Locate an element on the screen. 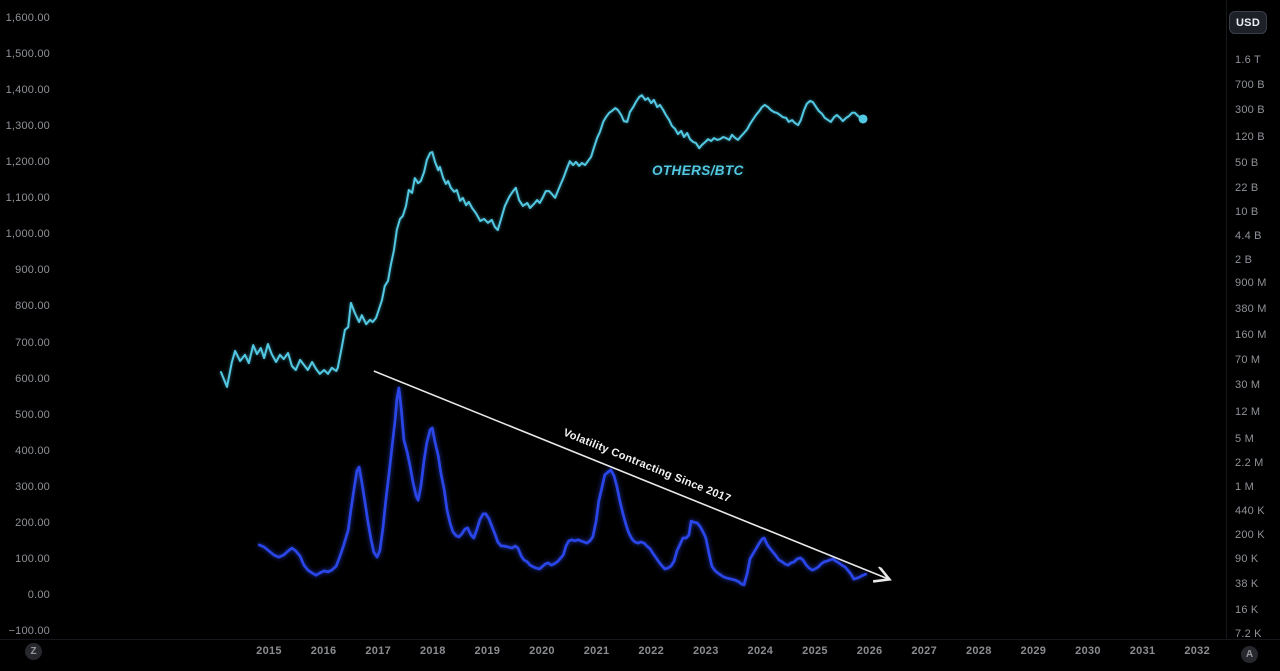  right-axis-tick: 38 K is located at coordinates (1247, 584).